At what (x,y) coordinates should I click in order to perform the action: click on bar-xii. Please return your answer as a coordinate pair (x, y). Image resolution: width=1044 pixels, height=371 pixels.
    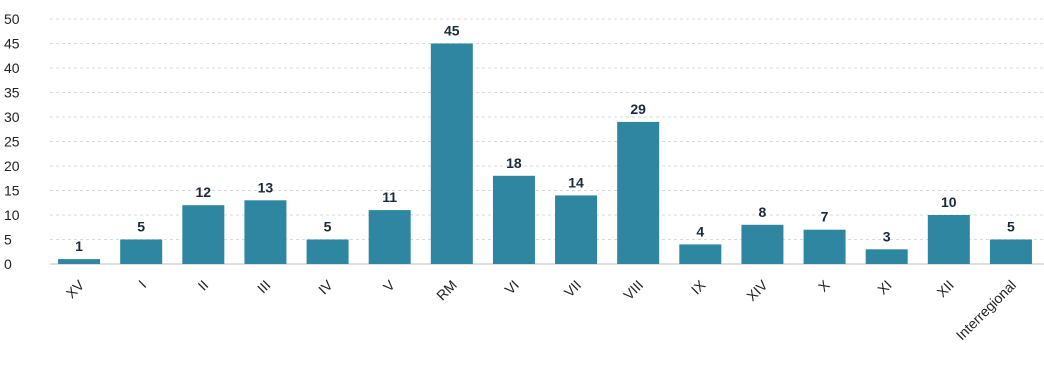
    Looking at the image, I should click on (948, 239).